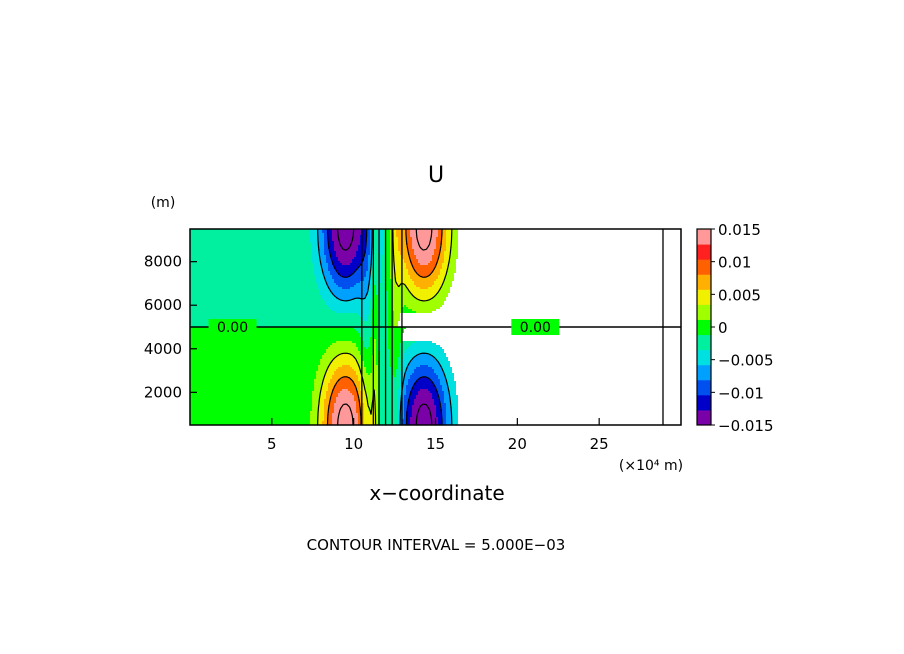  I want to click on x-axis-label: x−coordinate, so click(436, 493).